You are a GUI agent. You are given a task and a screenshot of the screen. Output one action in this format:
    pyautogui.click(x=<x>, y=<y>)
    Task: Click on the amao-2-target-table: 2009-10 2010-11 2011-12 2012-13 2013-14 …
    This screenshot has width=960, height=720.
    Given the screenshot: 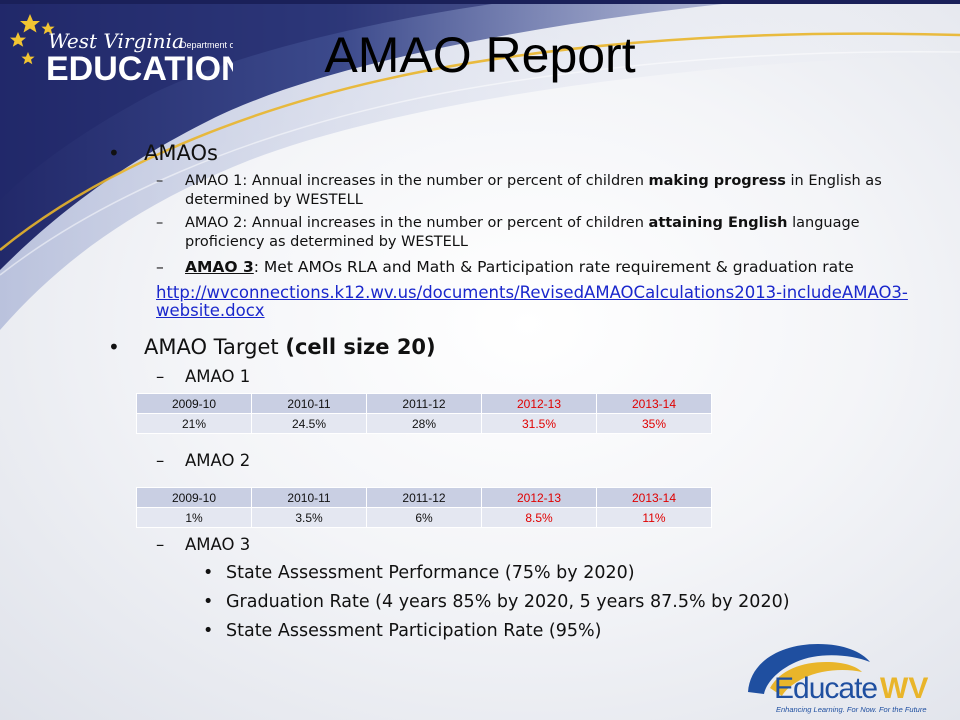 What is the action you would take?
    pyautogui.click(x=424, y=507)
    